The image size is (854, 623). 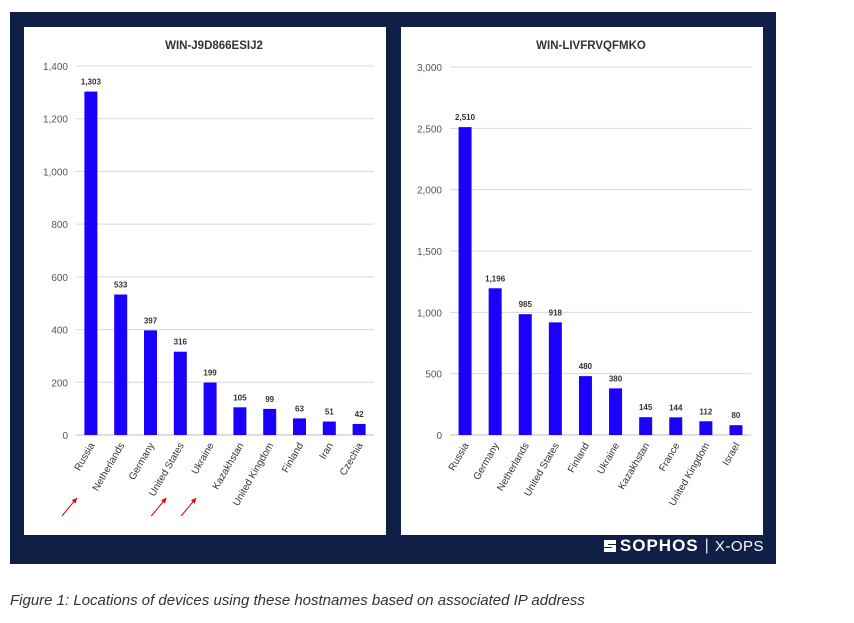 What do you see at coordinates (55, 172) in the screenshot?
I see `left-y-tick-label: 1,000` at bounding box center [55, 172].